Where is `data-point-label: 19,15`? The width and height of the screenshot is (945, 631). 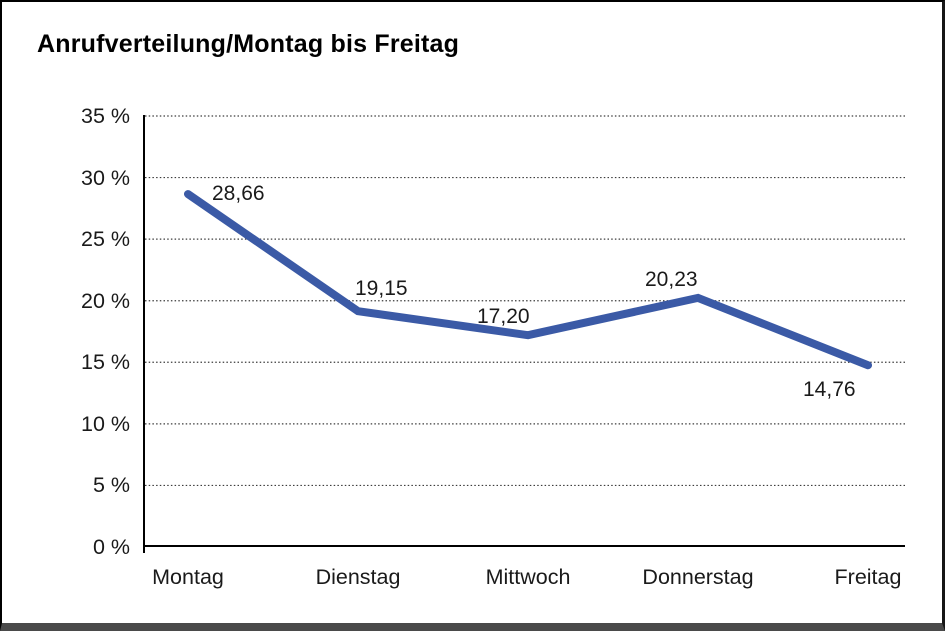 data-point-label: 19,15 is located at coordinates (381, 289).